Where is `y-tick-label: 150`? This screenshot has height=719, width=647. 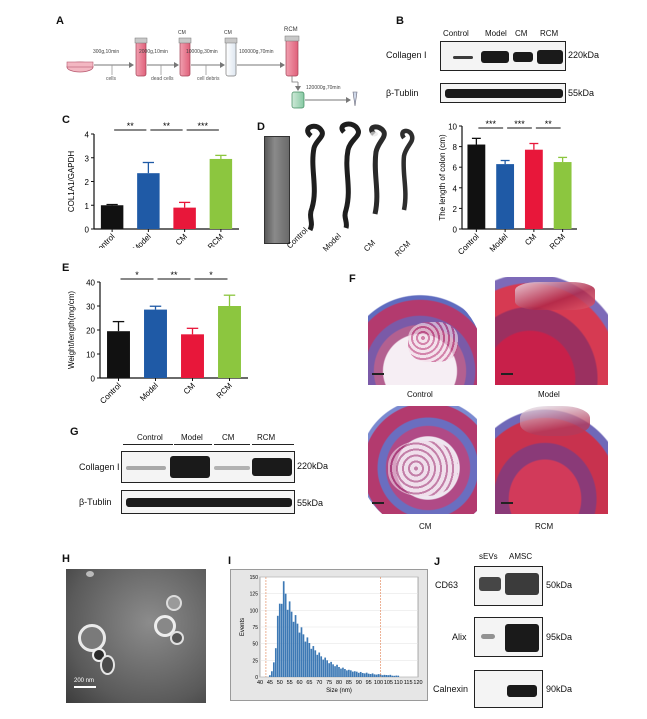 y-tick-label: 150 is located at coordinates (254, 578).